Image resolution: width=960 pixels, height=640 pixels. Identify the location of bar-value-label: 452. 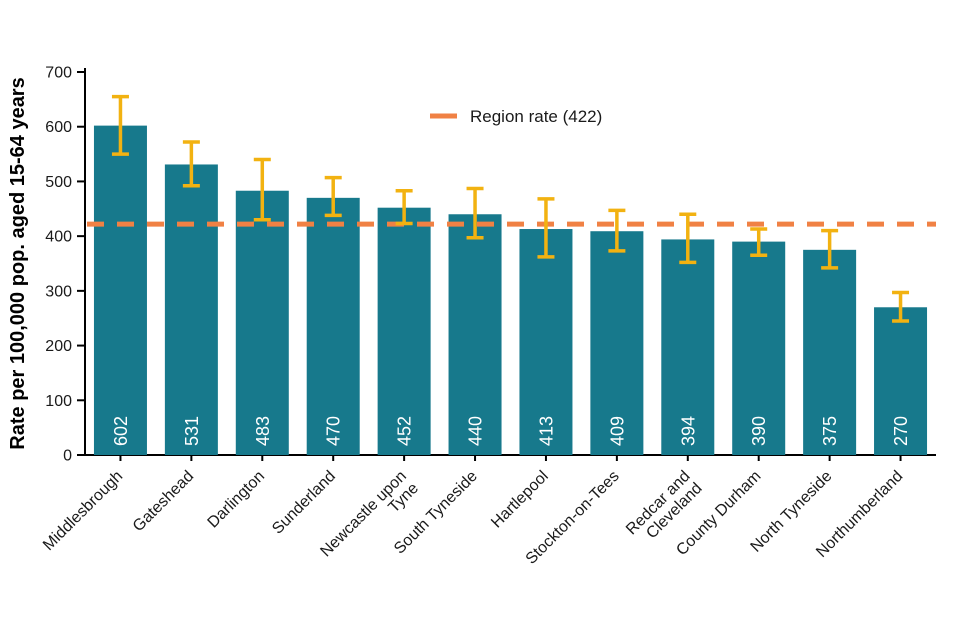
(405, 431).